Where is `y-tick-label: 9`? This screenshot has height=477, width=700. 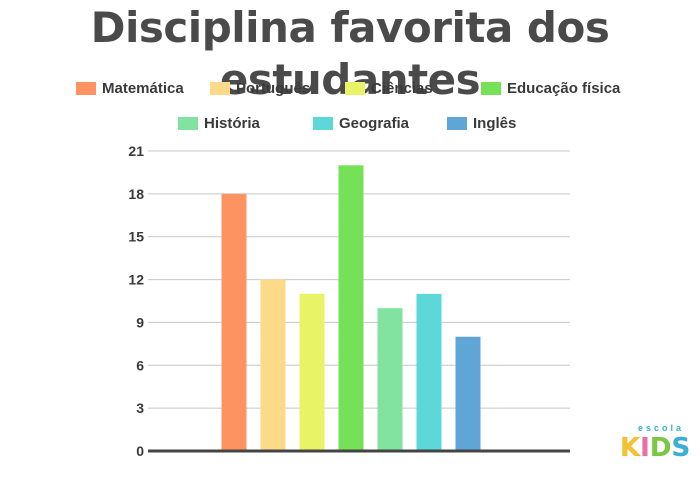 y-tick-label: 9 is located at coordinates (140, 322).